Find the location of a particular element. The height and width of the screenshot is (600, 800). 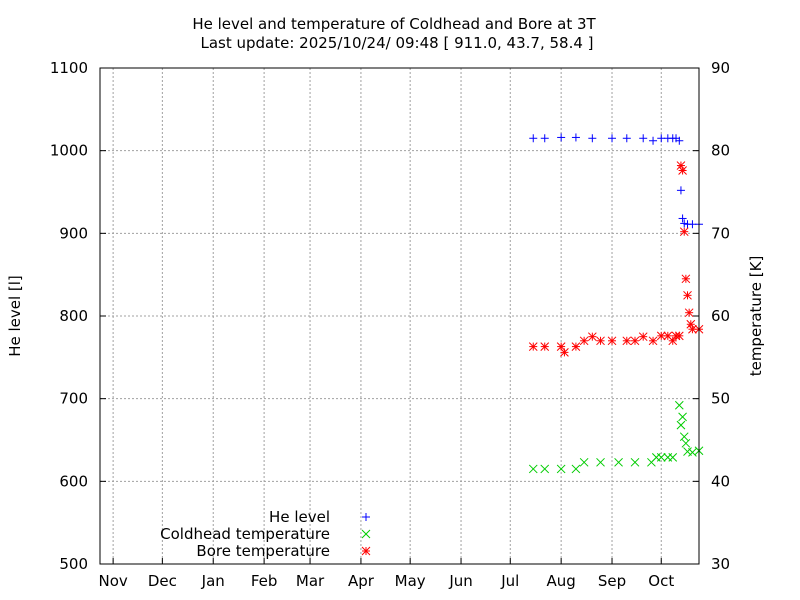

x-tick-label: Feb is located at coordinates (264, 581).